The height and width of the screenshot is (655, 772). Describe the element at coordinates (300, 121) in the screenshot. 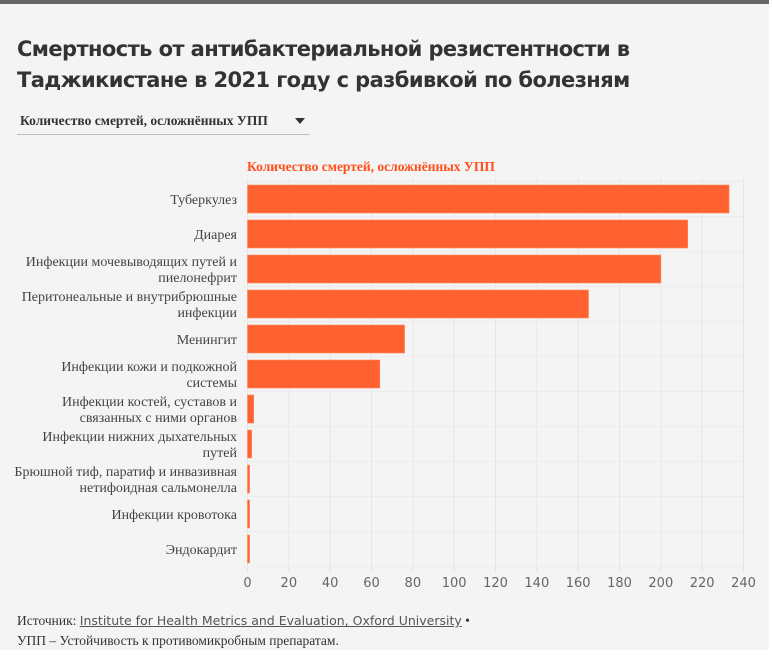

I see `caret-down-icon` at that location.